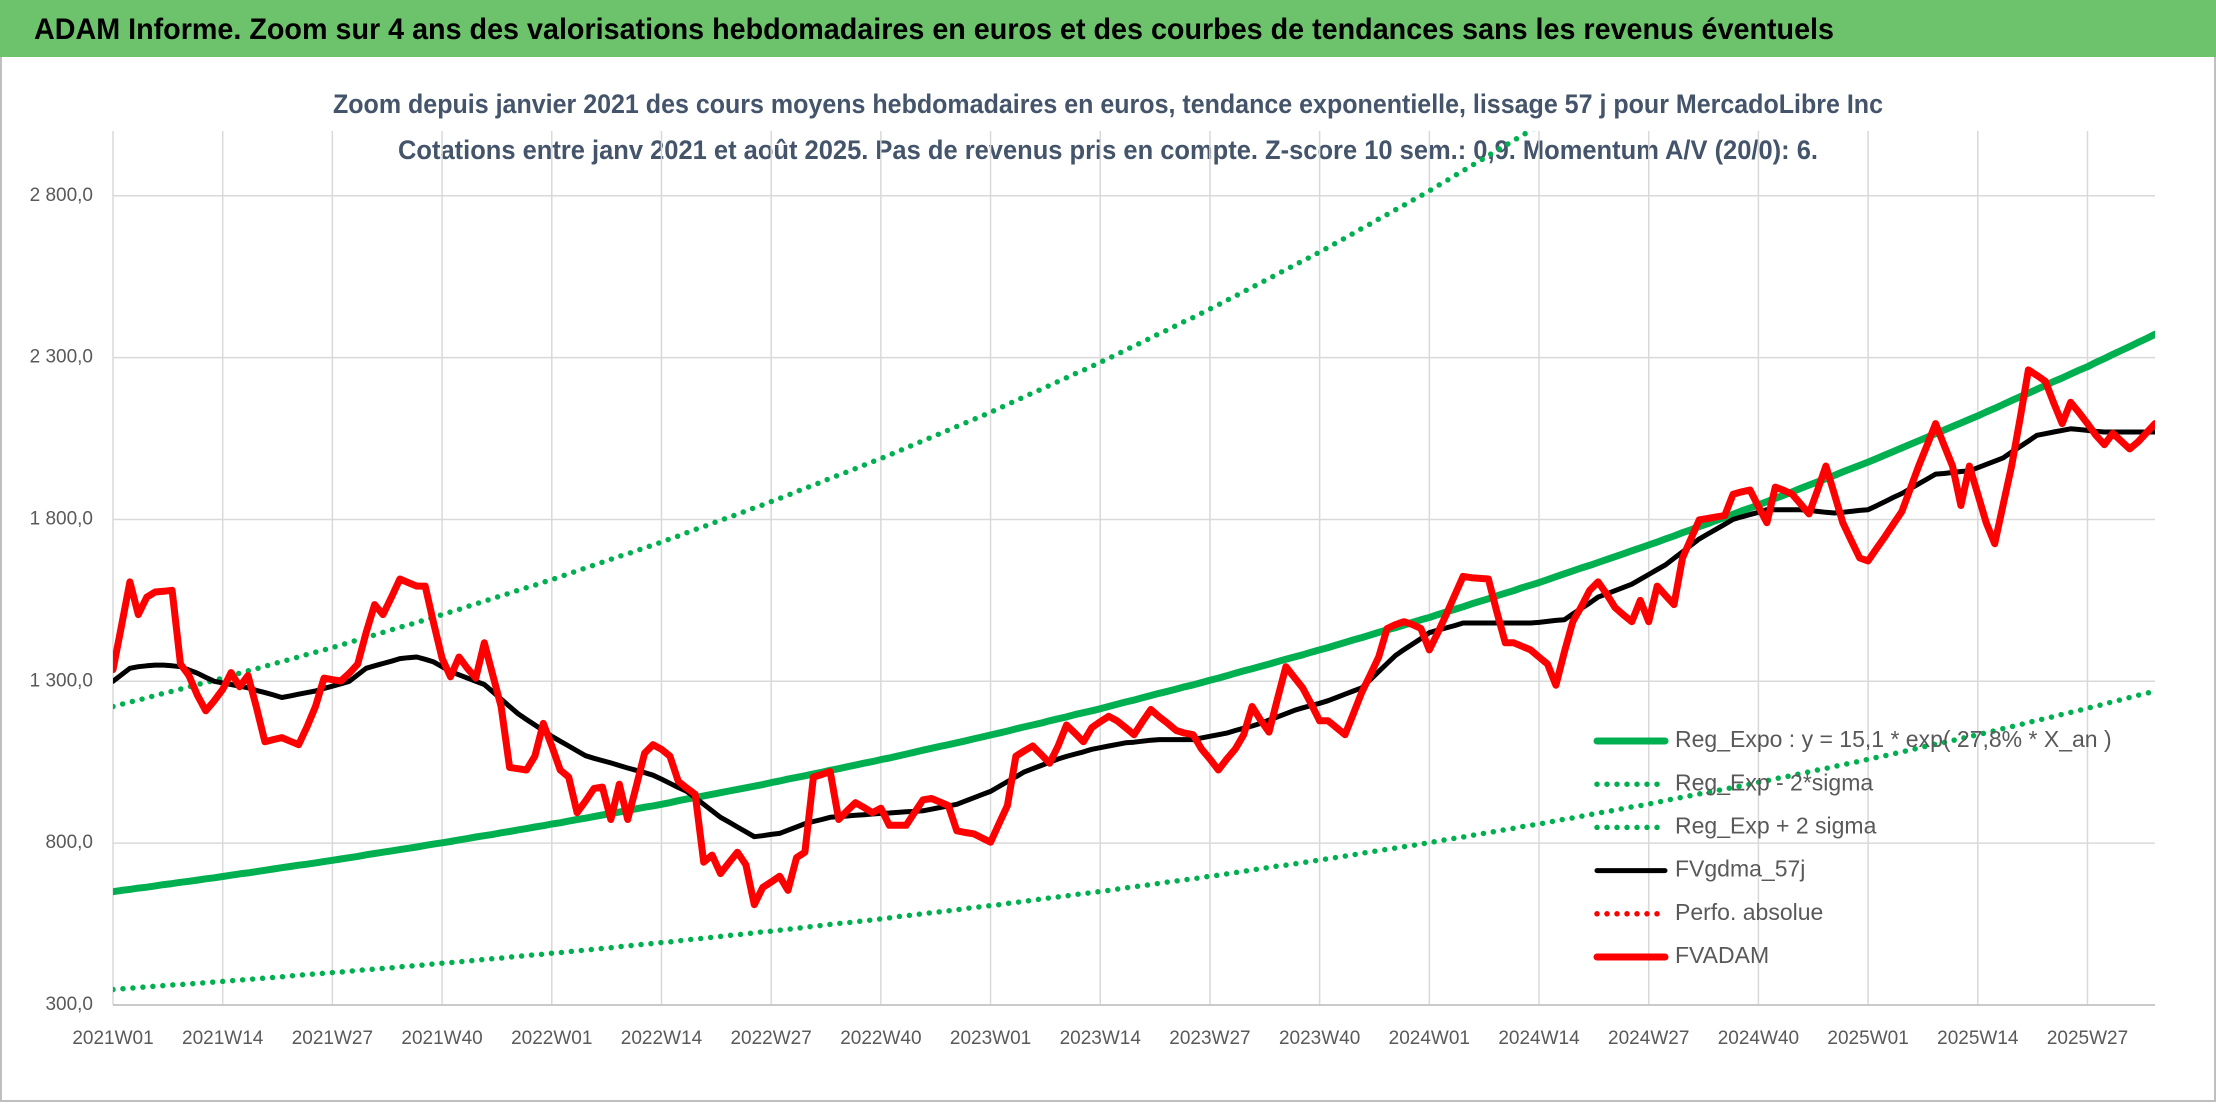 This screenshot has height=1107, width=2216. What do you see at coordinates (1648, 1038) in the screenshot?
I see `x-tick-label: 2024W27` at bounding box center [1648, 1038].